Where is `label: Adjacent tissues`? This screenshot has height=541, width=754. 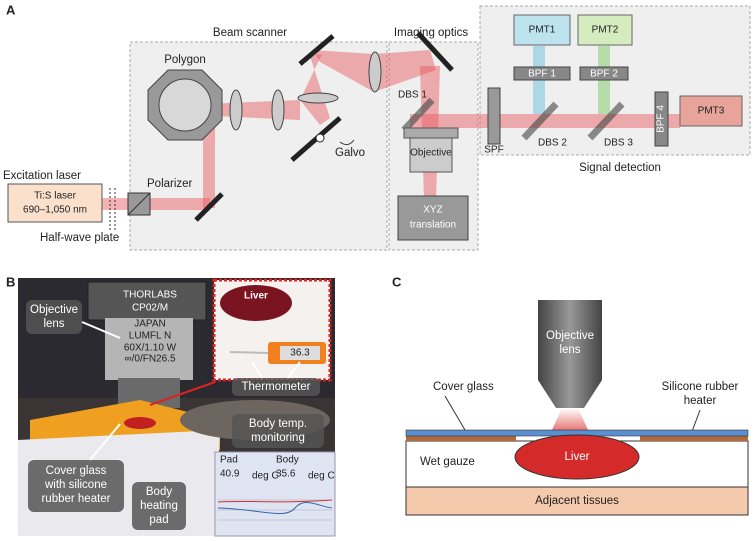 label: Adjacent tissues is located at coordinates (577, 501).